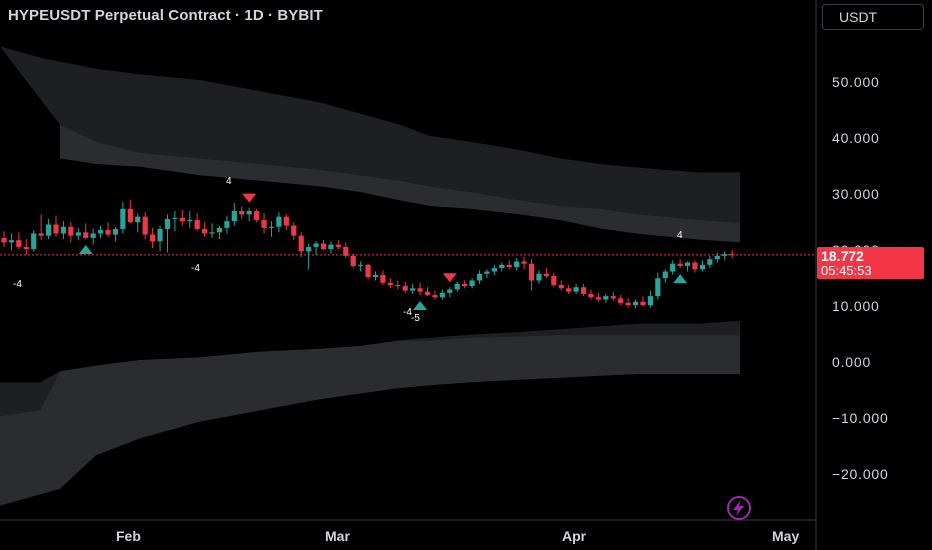 This screenshot has height=550, width=932. I want to click on price-tick: 0.000, so click(852, 362).